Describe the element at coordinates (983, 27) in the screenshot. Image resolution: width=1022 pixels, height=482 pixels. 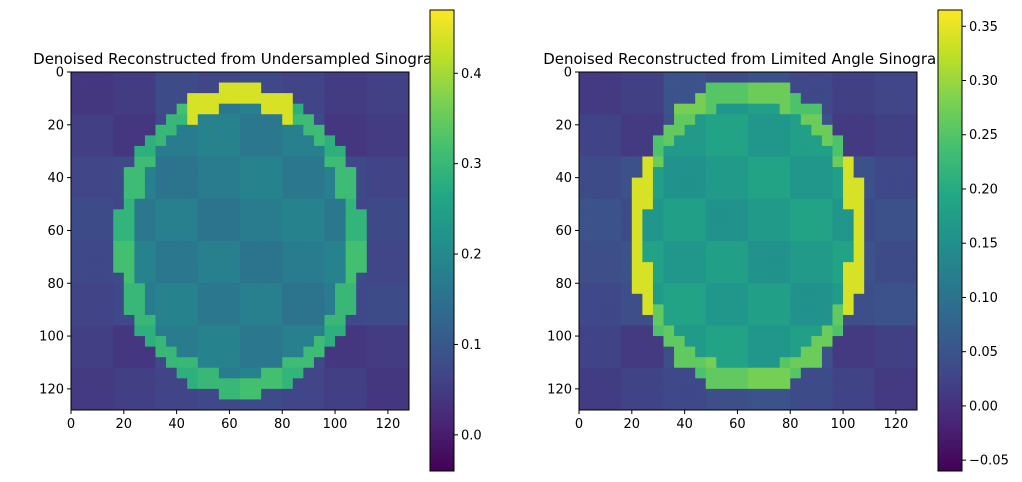
I see `colorbar-tick-label: 0.35` at that location.